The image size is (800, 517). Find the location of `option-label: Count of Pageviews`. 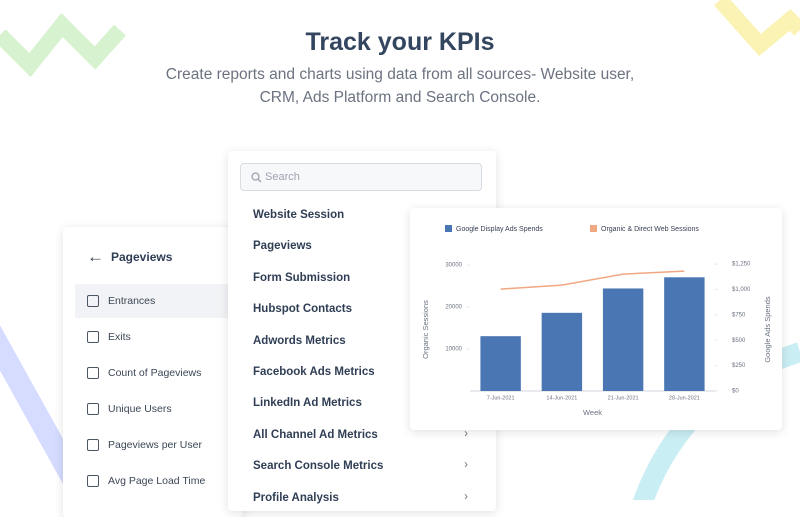

option-label: Count of Pageviews is located at coordinates (155, 373).